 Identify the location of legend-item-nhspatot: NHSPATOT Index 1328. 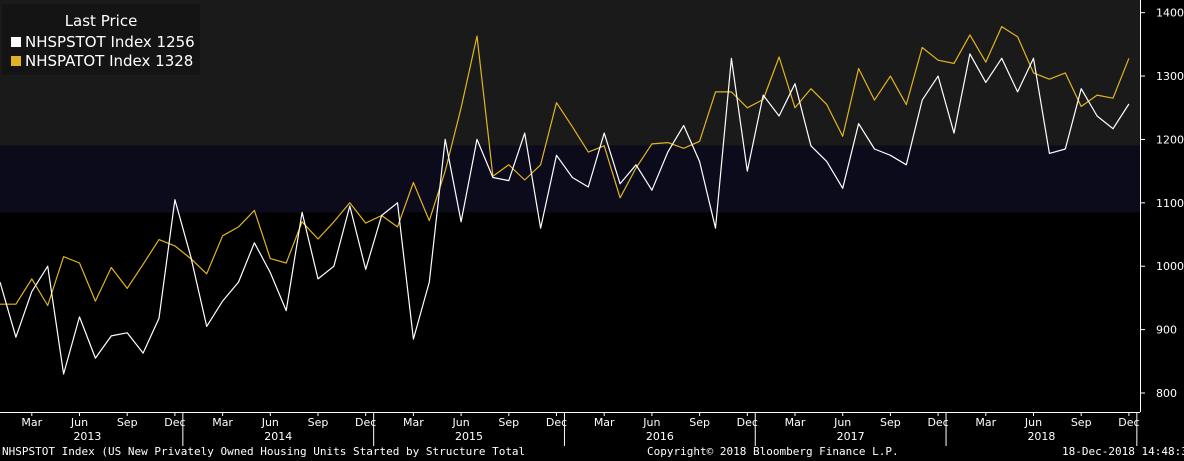
(102, 61).